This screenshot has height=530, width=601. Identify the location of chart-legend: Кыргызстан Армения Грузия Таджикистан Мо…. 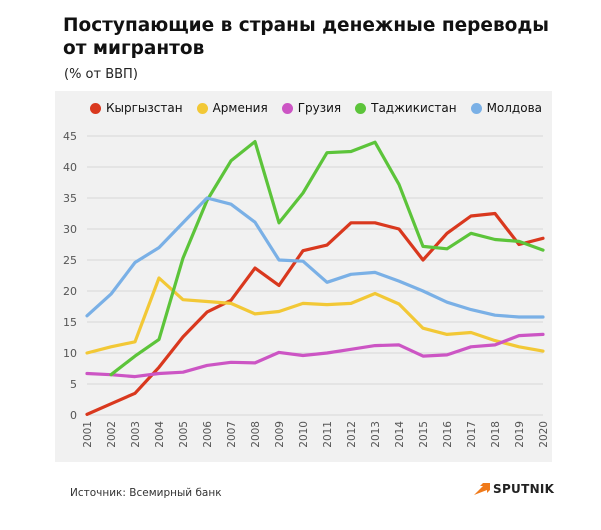
(316, 108).